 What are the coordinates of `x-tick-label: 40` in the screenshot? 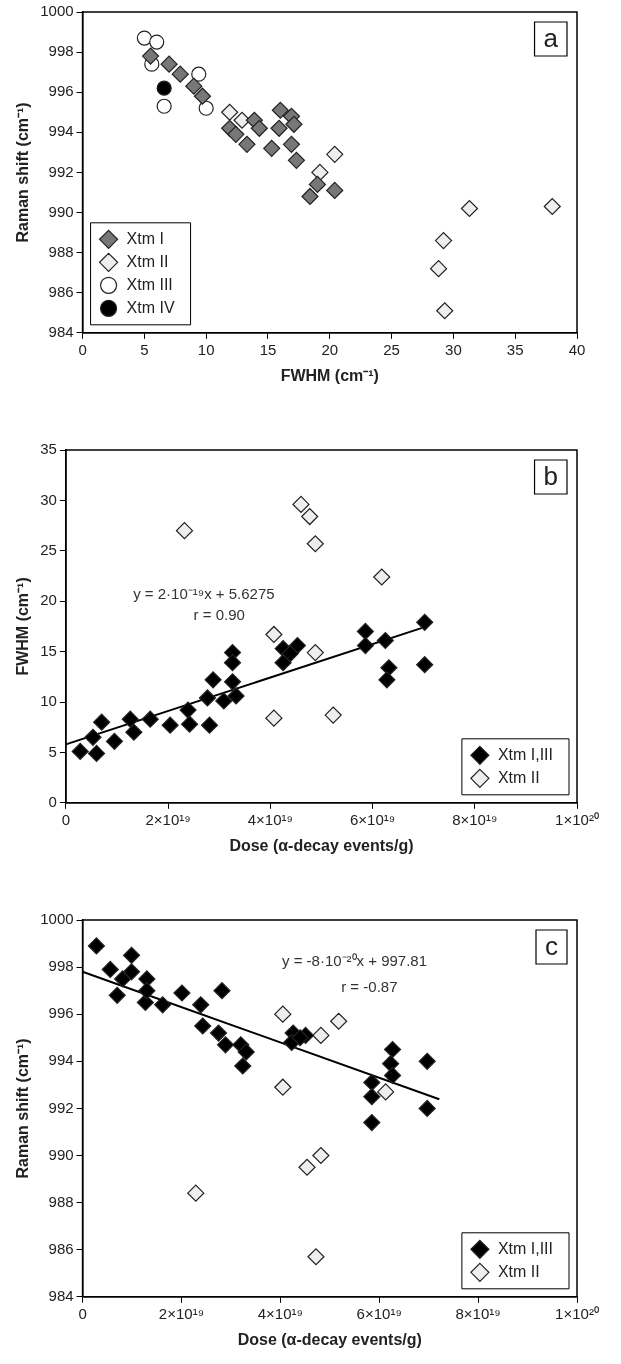 It's located at (577, 349).